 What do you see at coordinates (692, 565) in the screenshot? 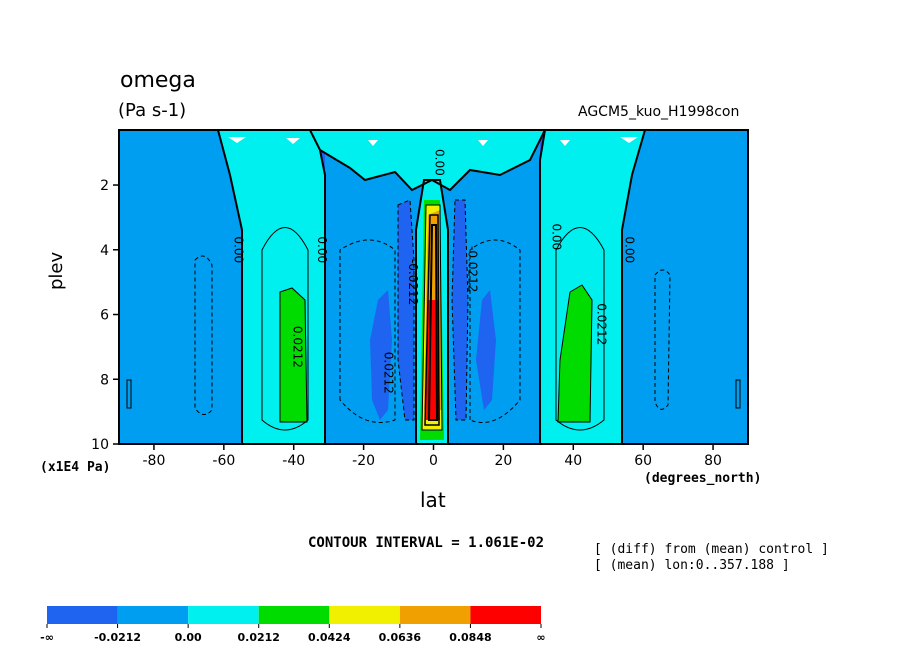
I see `note-mean: [ (mean) lon:0..357.188 ]` at bounding box center [692, 565].